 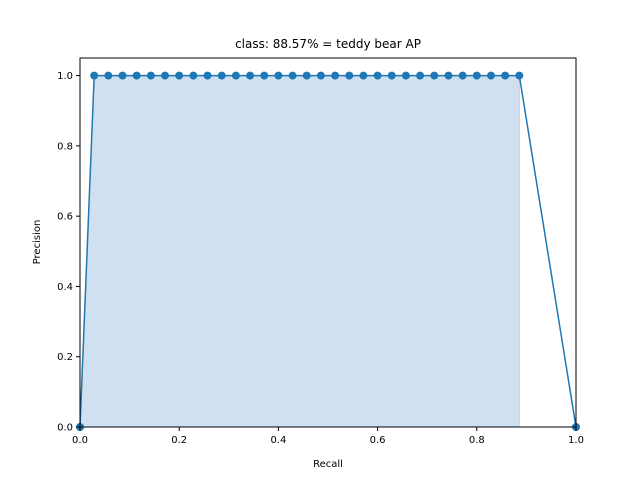 What do you see at coordinates (477, 440) in the screenshot?
I see `x-tick-label: 0.8` at bounding box center [477, 440].